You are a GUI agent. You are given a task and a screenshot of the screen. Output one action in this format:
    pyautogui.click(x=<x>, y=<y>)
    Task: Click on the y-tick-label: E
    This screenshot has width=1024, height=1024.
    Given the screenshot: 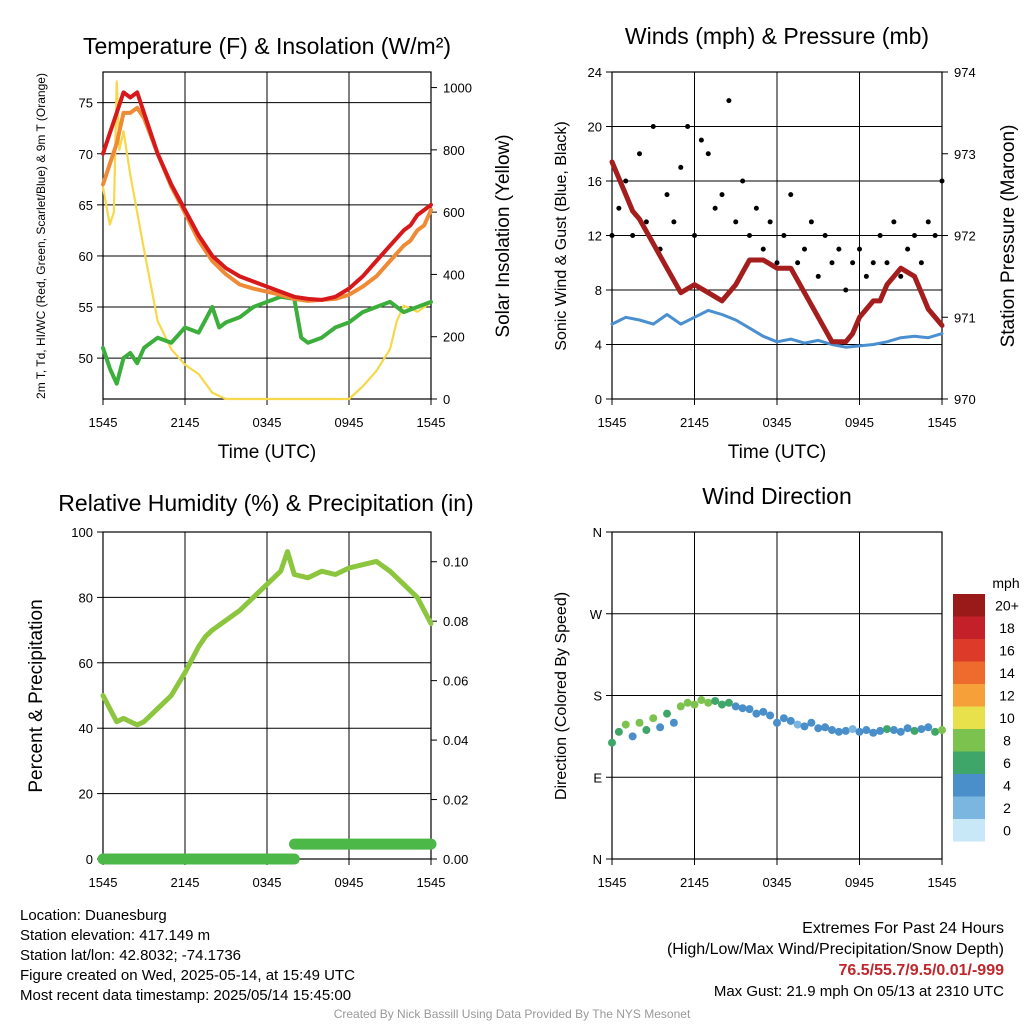 What is the action you would take?
    pyautogui.click(x=597, y=777)
    